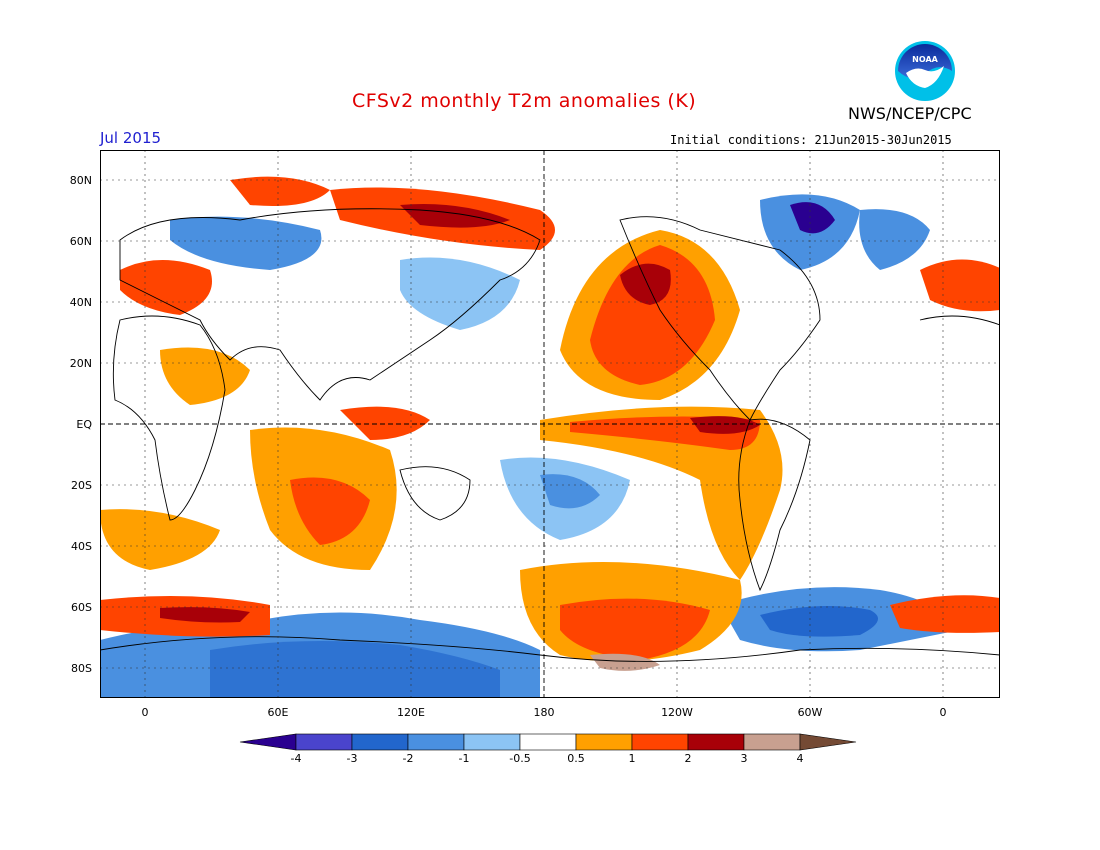  I want to click on lon-label: 60E, so click(278, 712).